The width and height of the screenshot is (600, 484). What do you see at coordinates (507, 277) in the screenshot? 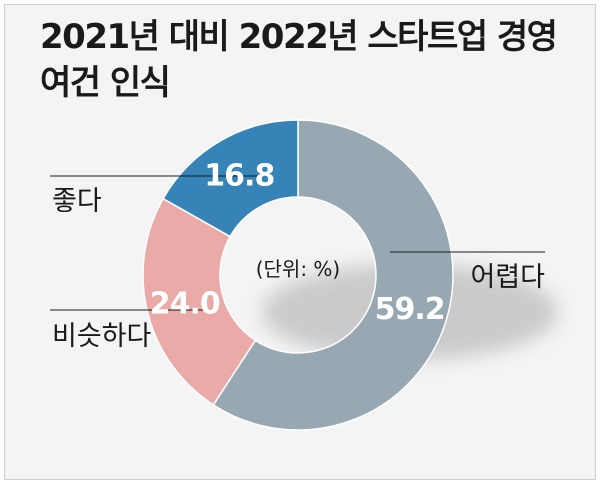
I see `category-label-어렵다: 어렵다` at bounding box center [507, 277].